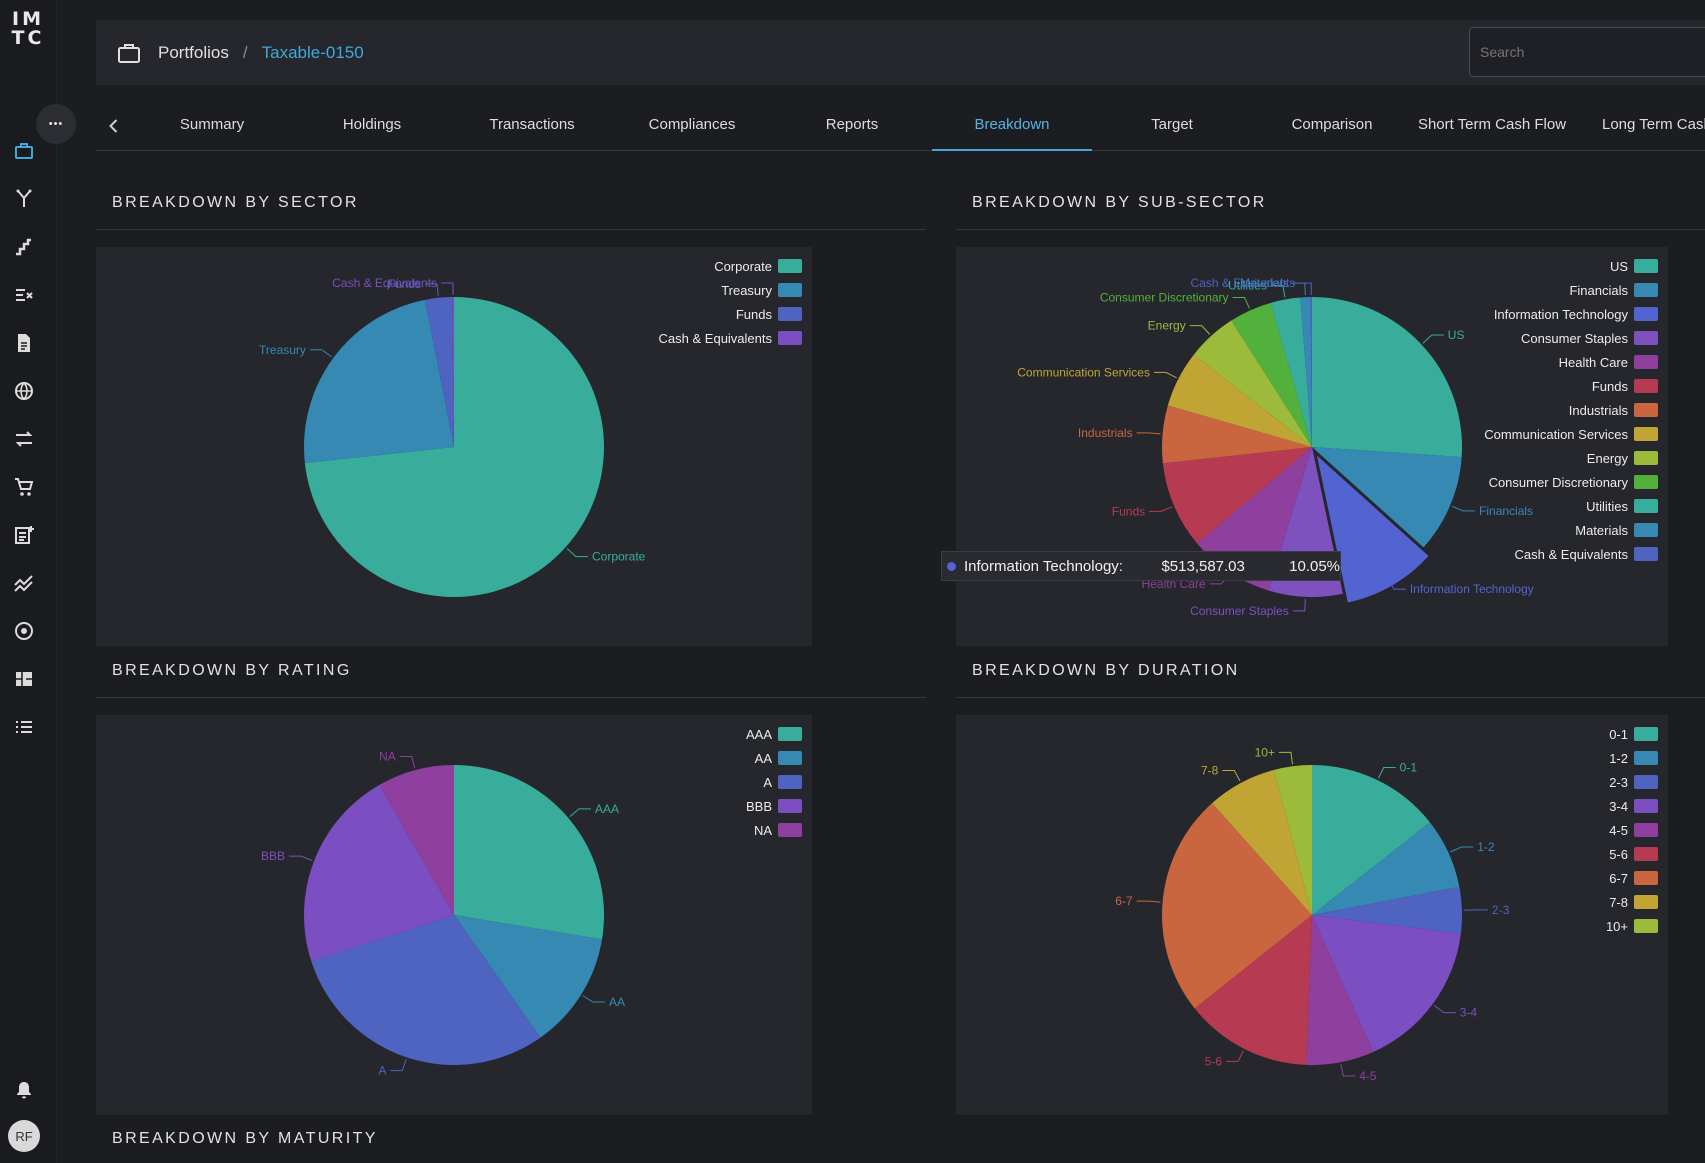 This screenshot has height=1163, width=1705. I want to click on notification-bell-icon, so click(24, 1090).